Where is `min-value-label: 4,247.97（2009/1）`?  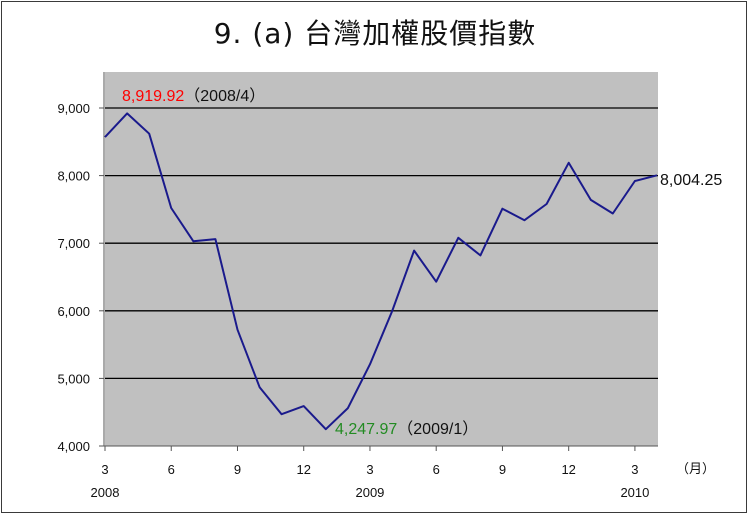 min-value-label: 4,247.97（2009/1） is located at coordinates (406, 429).